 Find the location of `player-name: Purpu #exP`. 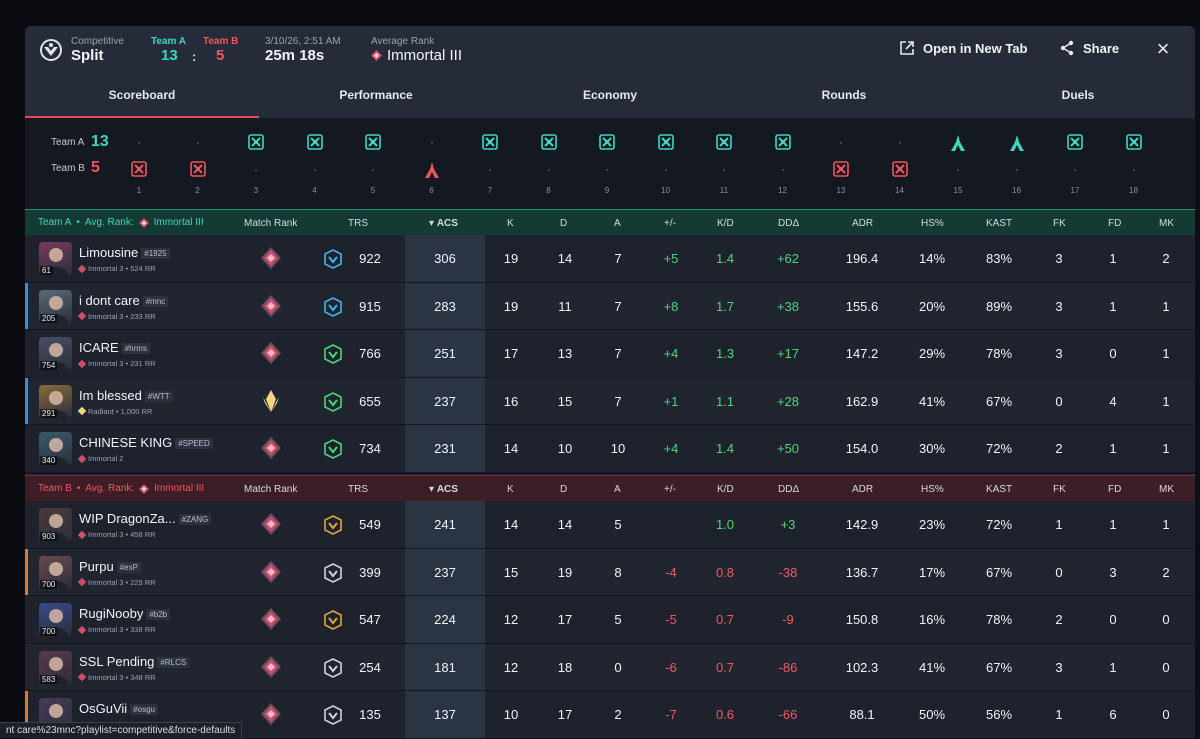

player-name: Purpu #exP is located at coordinates (110, 566).